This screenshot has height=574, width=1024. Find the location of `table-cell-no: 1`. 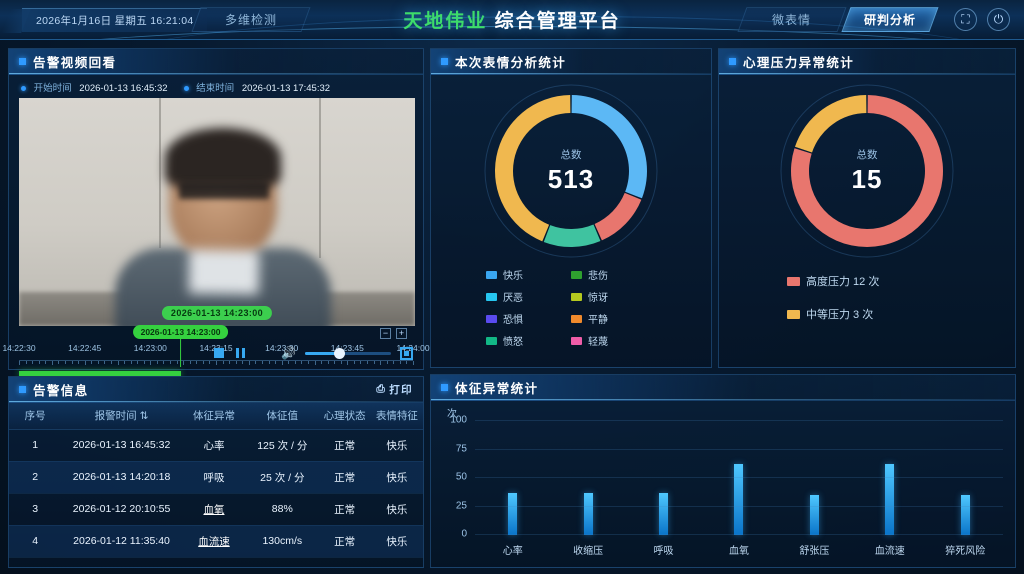

table-cell-no: 1 is located at coordinates (35, 445).